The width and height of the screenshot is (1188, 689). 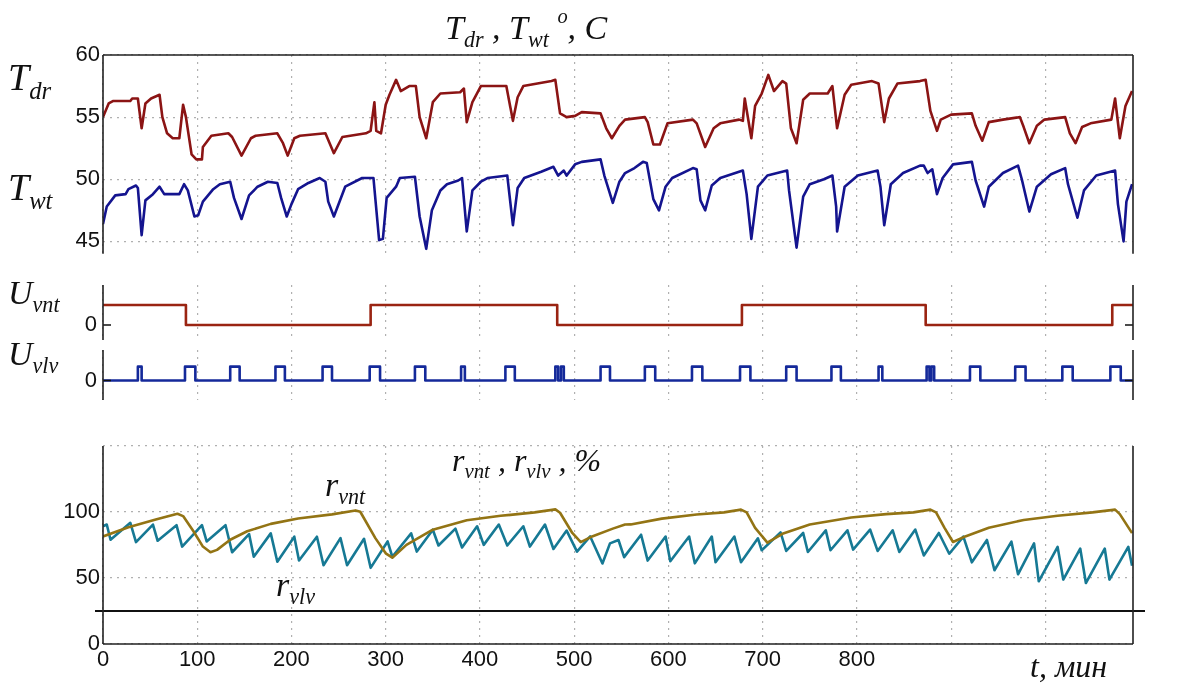 What do you see at coordinates (526, 29) in the screenshot?
I see `chart-title: T$_{dr}$ , T$_{wt}$ $^{o}$, C` at bounding box center [526, 29].